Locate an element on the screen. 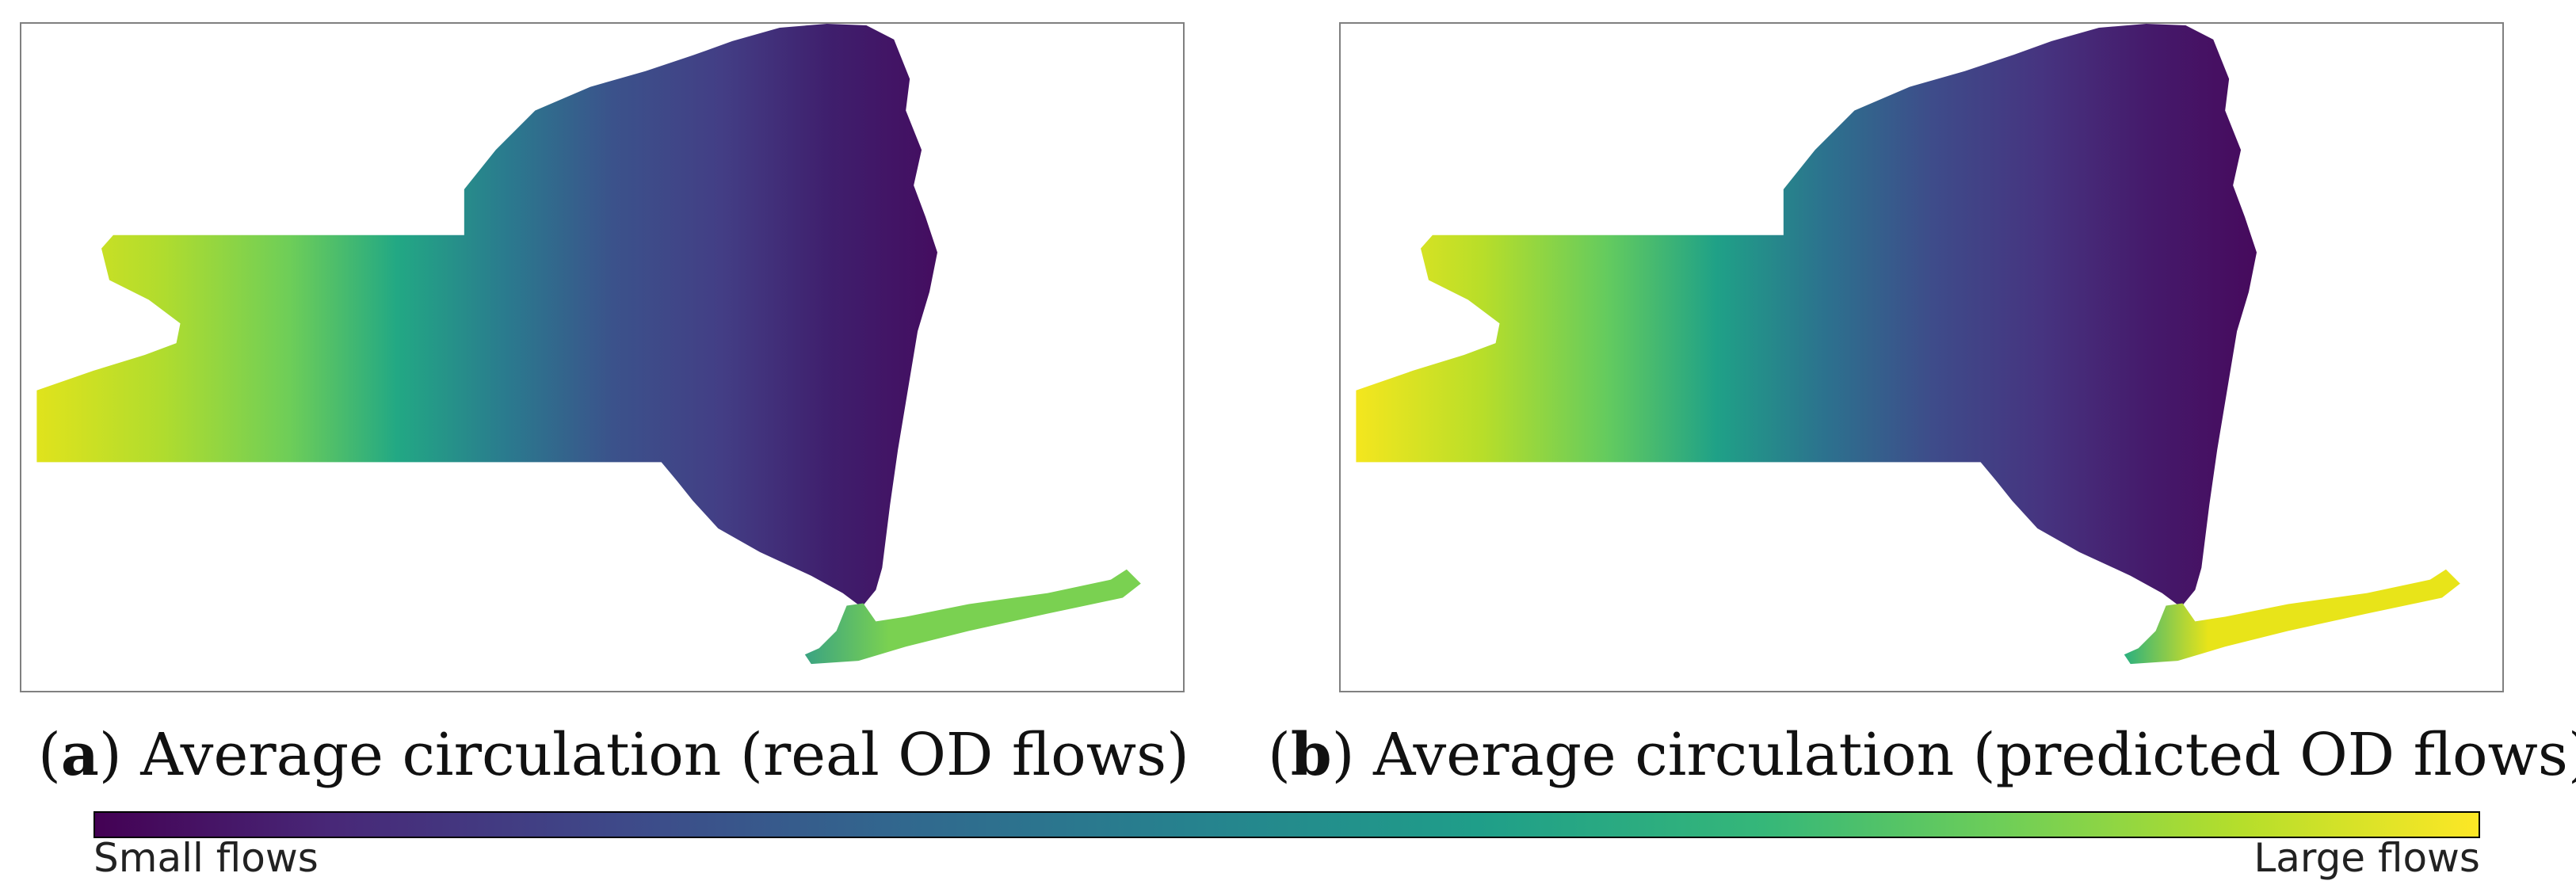  colorbar is located at coordinates (1286, 825).